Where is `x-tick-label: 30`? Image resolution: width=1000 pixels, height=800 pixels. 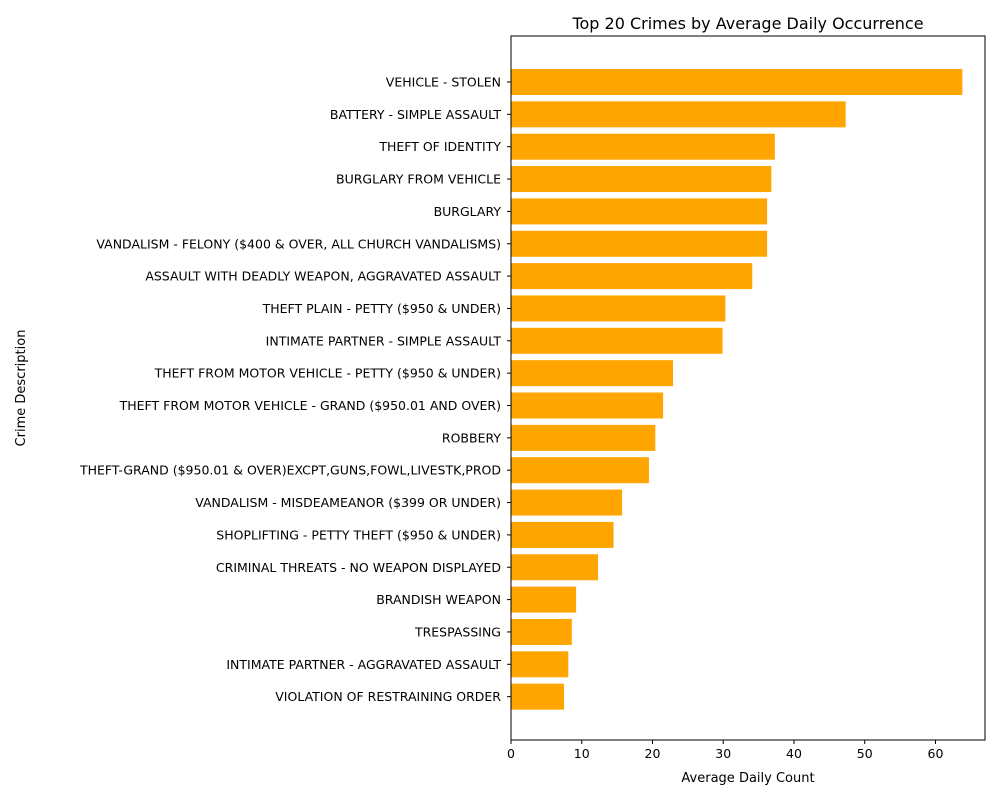
x-tick-label: 30 is located at coordinates (723, 753).